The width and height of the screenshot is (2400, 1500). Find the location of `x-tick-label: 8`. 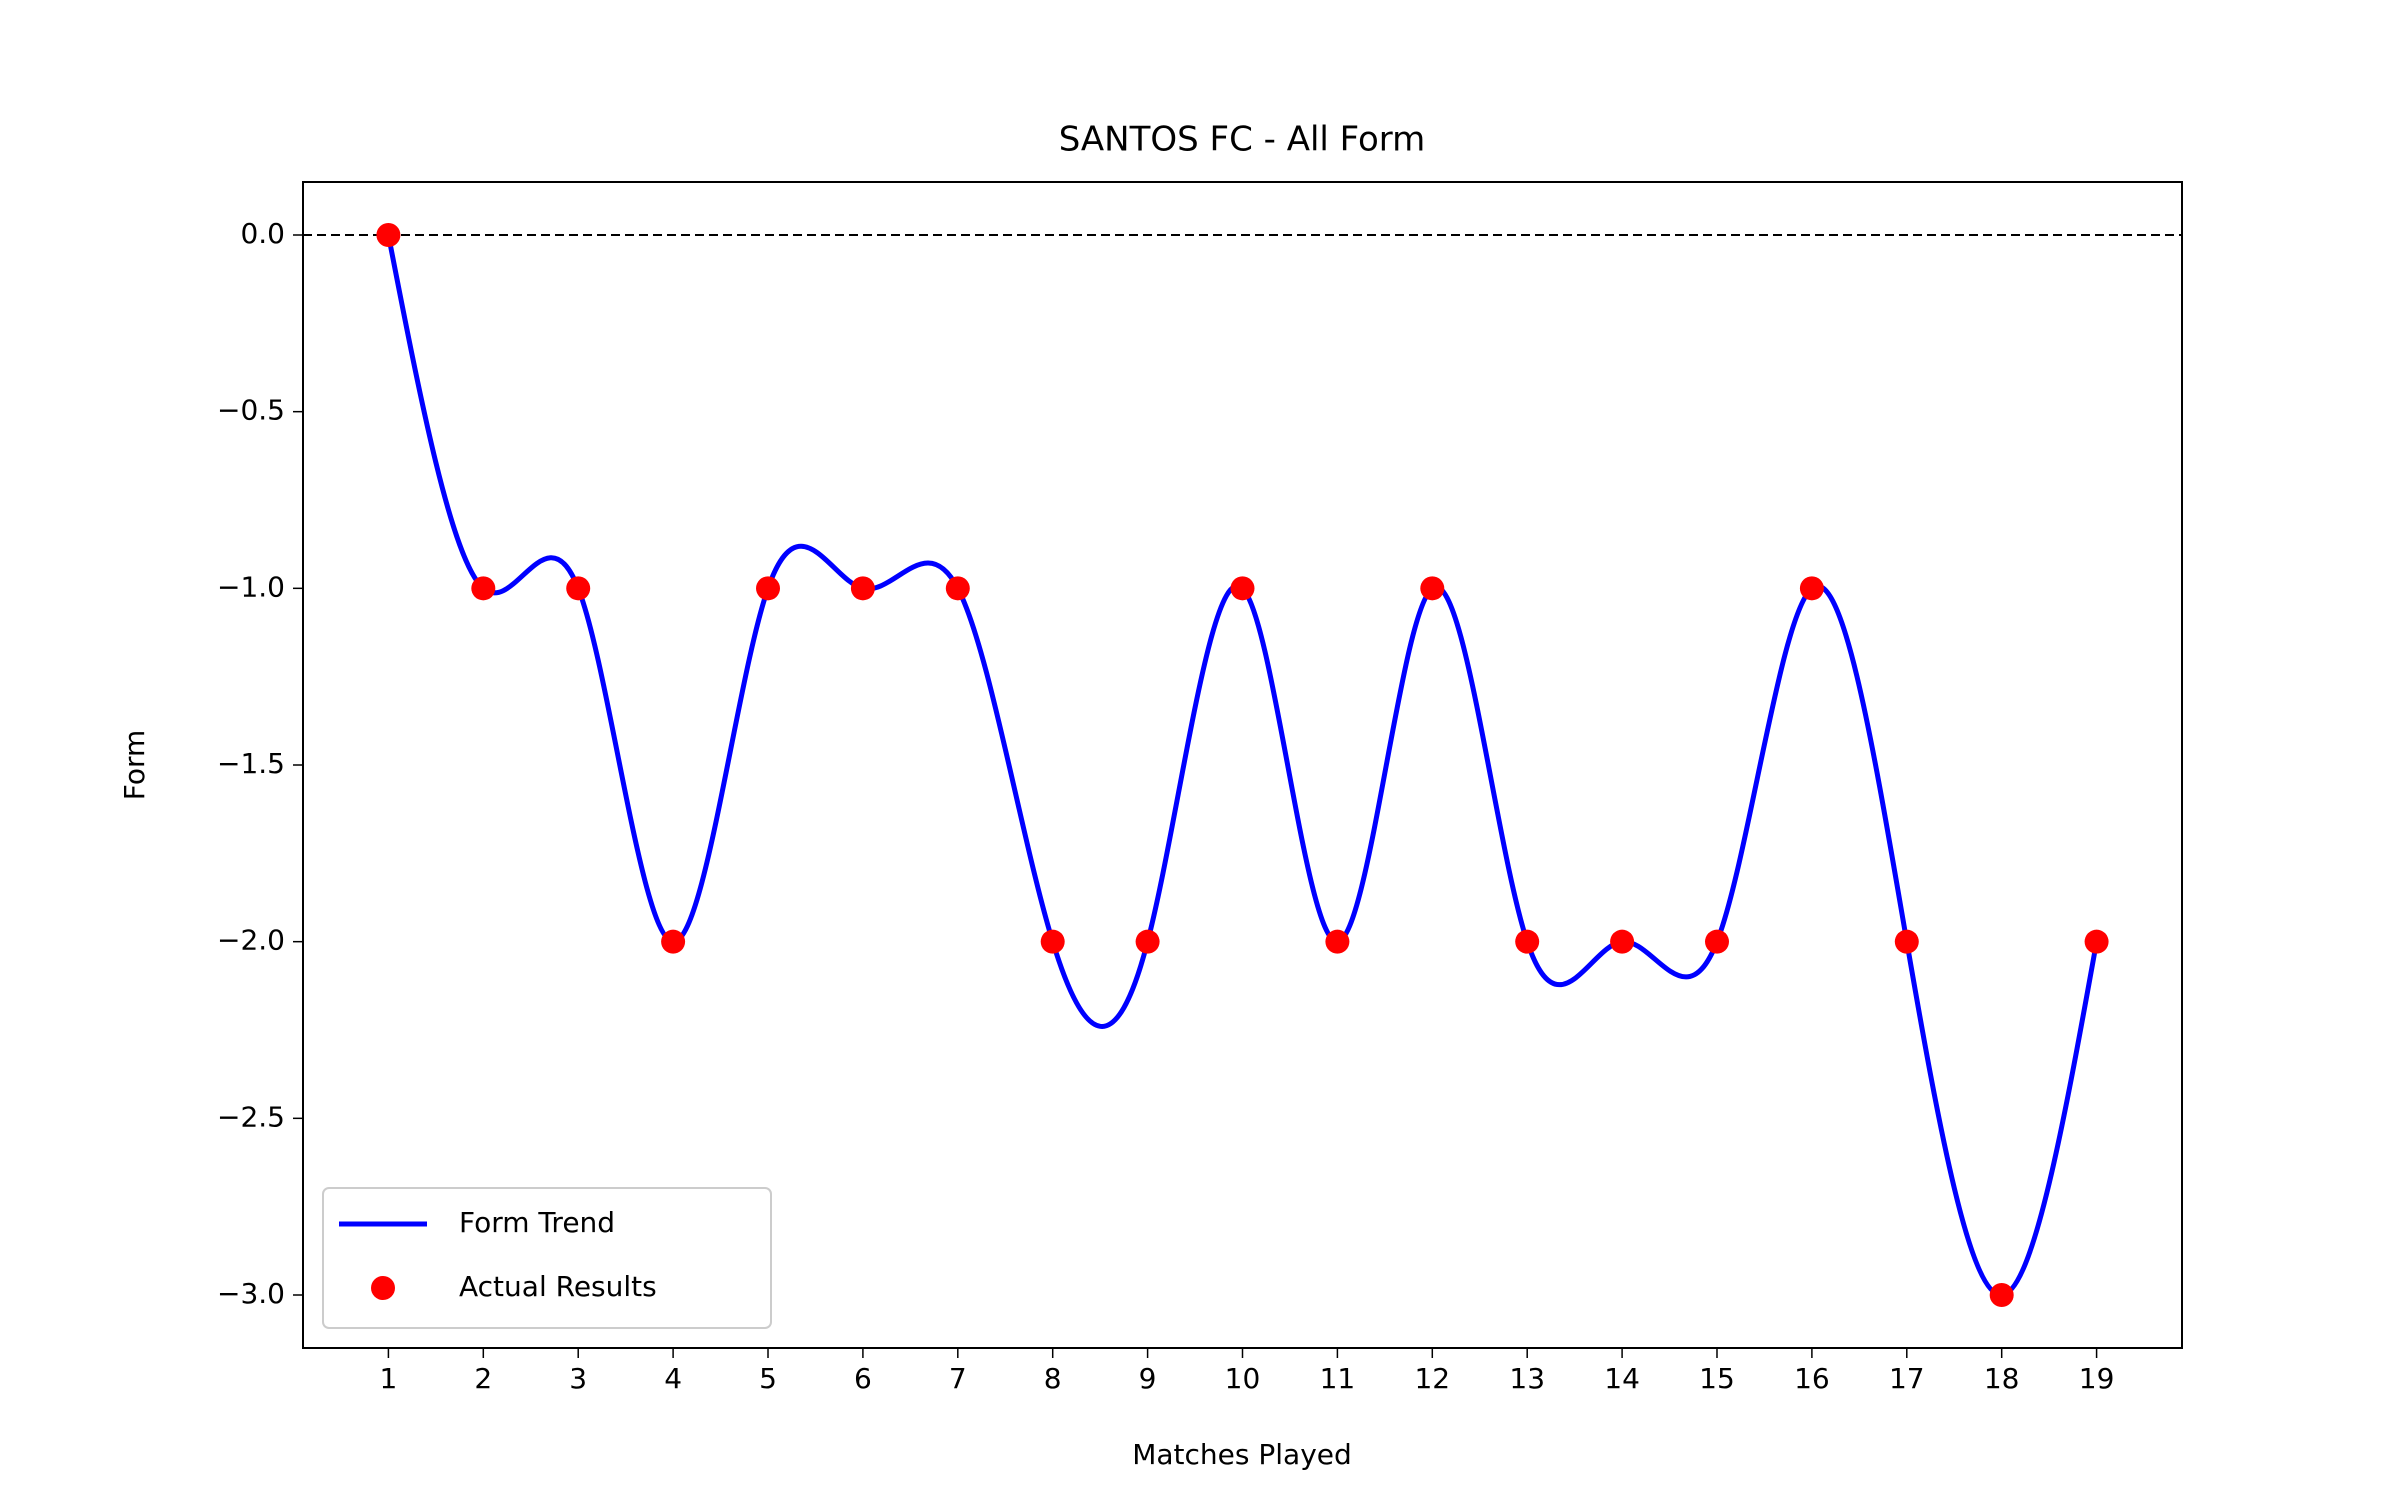

x-tick-label: 8 is located at coordinates (1053, 1378).